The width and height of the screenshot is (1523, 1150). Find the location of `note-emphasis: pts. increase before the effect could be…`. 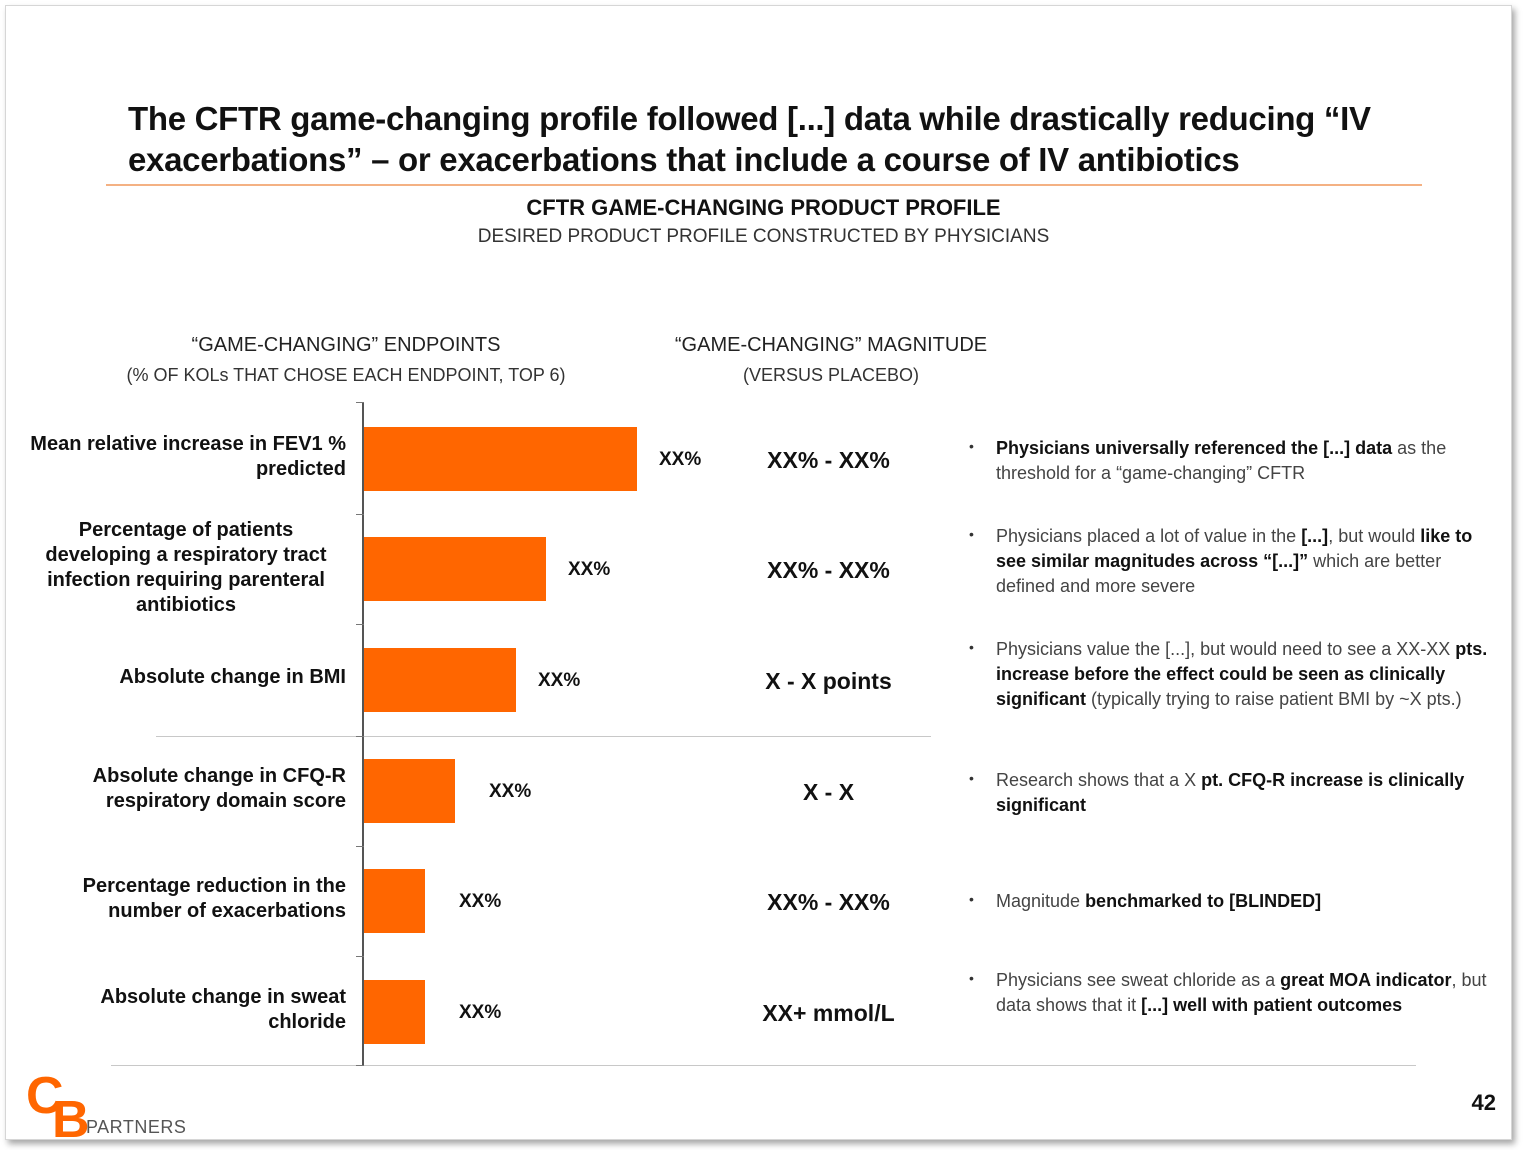

note-emphasis: pts. increase before the effect could be… is located at coordinates (1242, 674).